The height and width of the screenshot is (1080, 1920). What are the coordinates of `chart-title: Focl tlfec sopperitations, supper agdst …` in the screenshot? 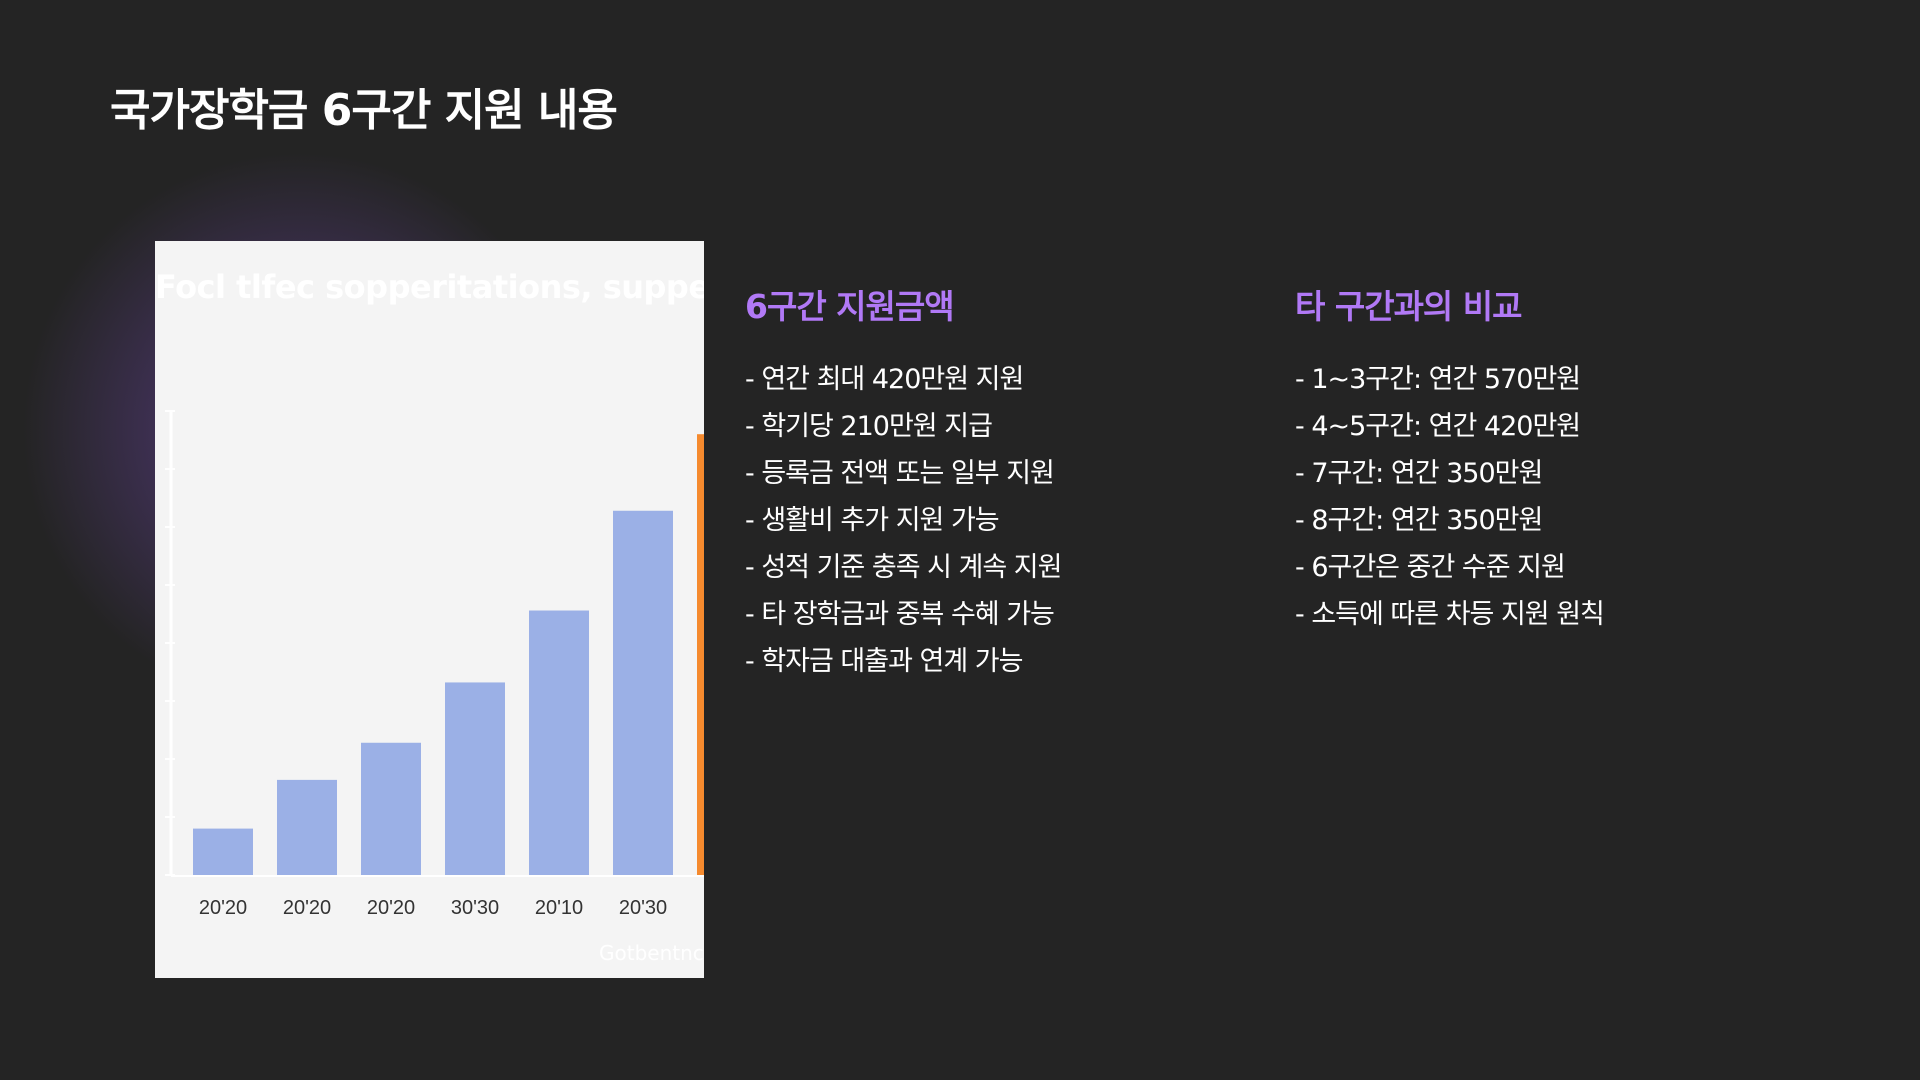 It's located at (429, 287).